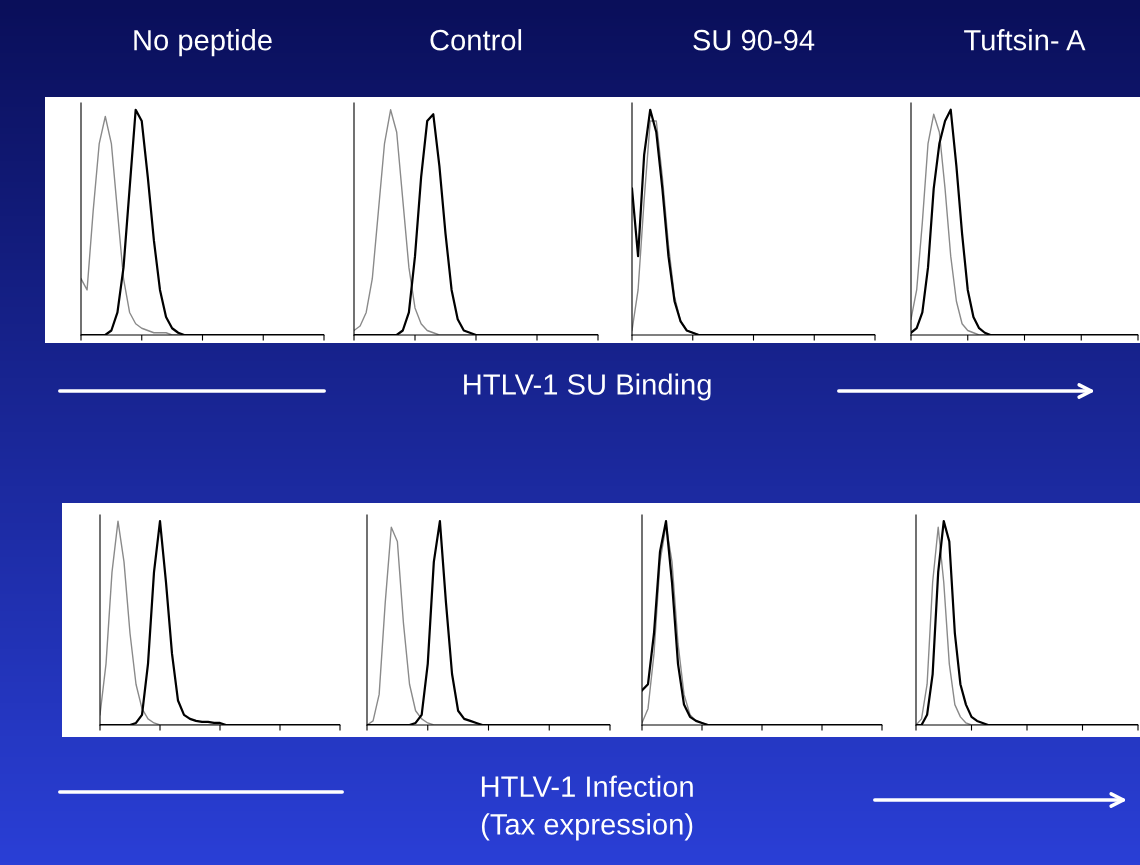 The height and width of the screenshot is (865, 1140). What do you see at coordinates (476, 40) in the screenshot?
I see `chart-title: Control` at bounding box center [476, 40].